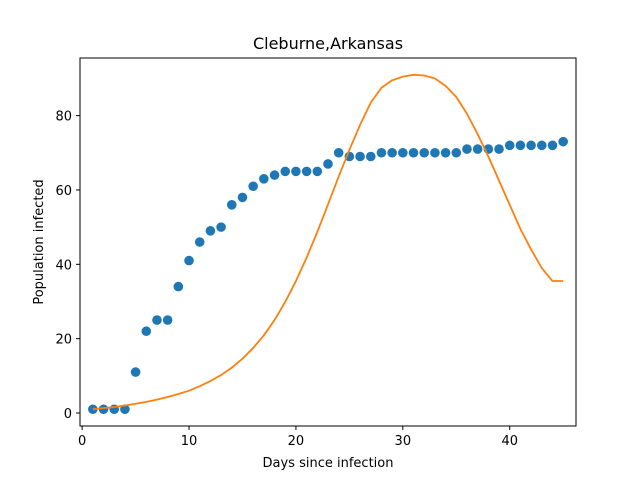  What do you see at coordinates (509, 441) in the screenshot?
I see `x-tick-label: 40` at bounding box center [509, 441].